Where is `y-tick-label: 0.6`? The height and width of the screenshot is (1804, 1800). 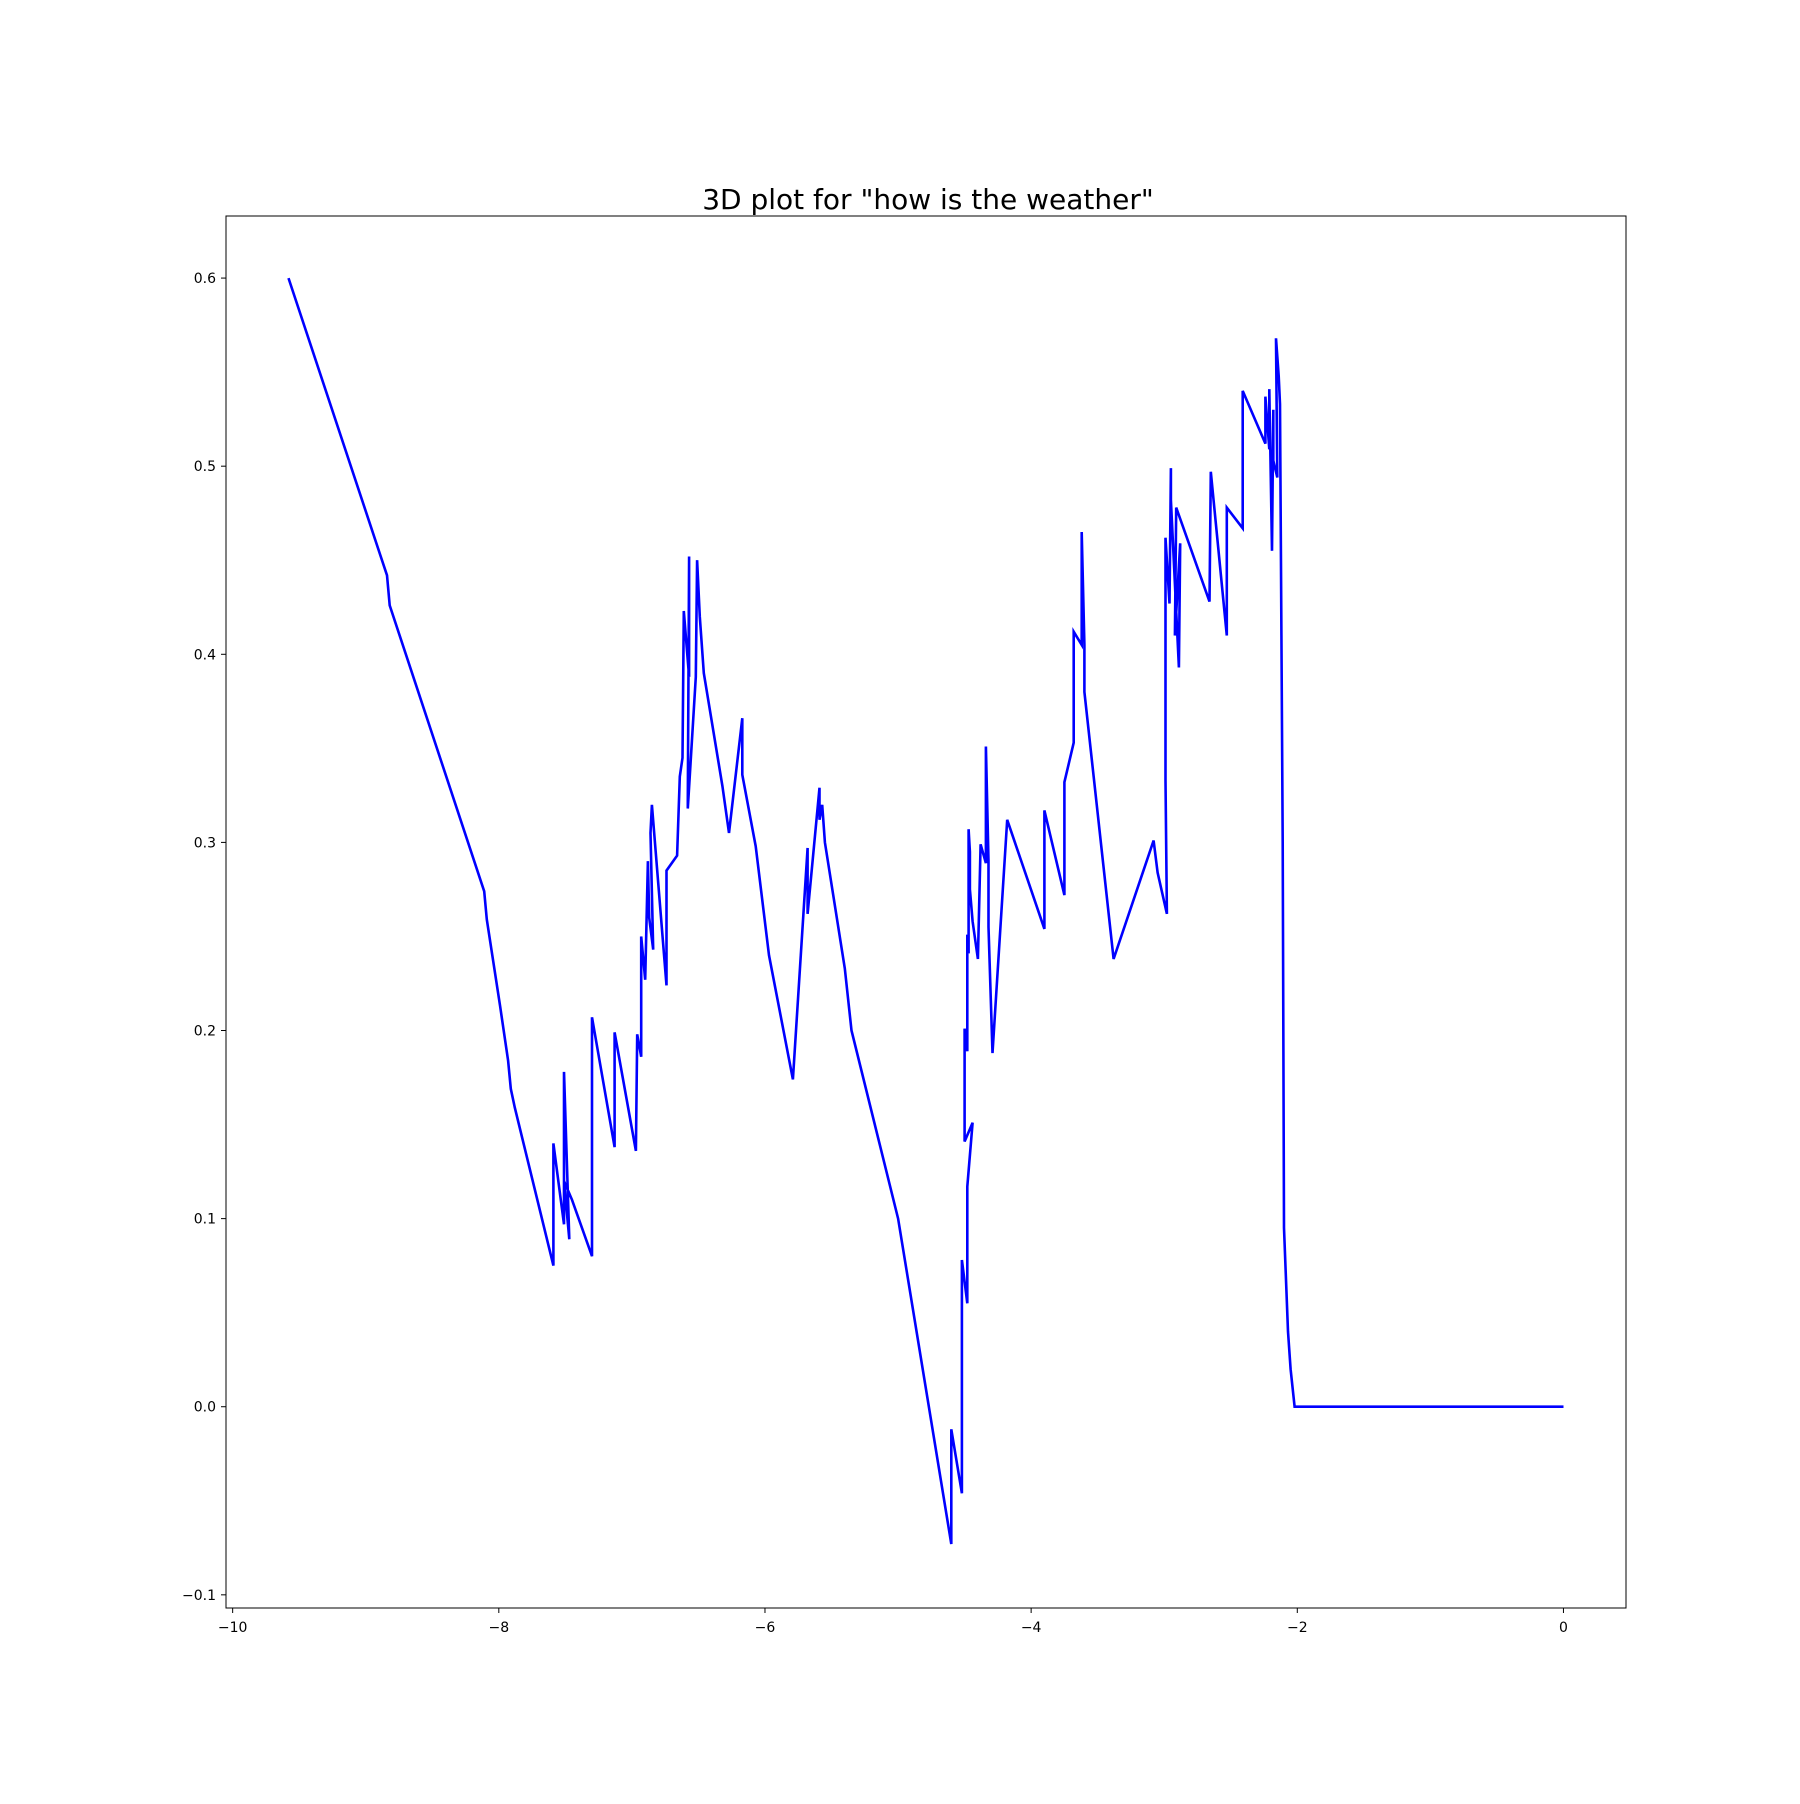 y-tick-label: 0.6 is located at coordinates (205, 279).